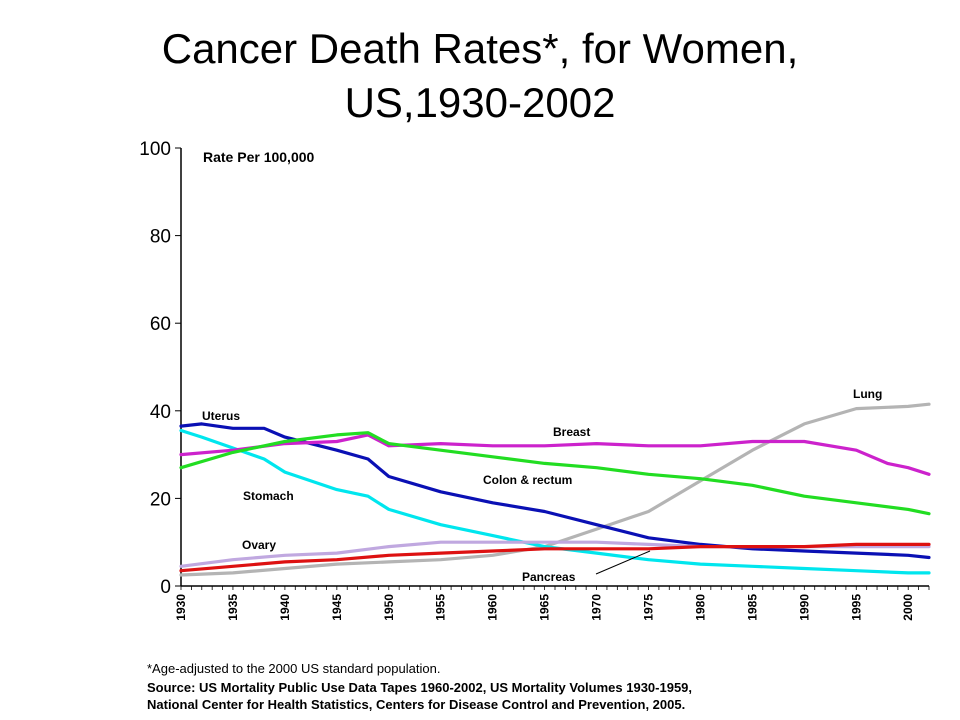 Image resolution: width=960 pixels, height=720 pixels. I want to click on x-tick-label: 1945, so click(337, 607).